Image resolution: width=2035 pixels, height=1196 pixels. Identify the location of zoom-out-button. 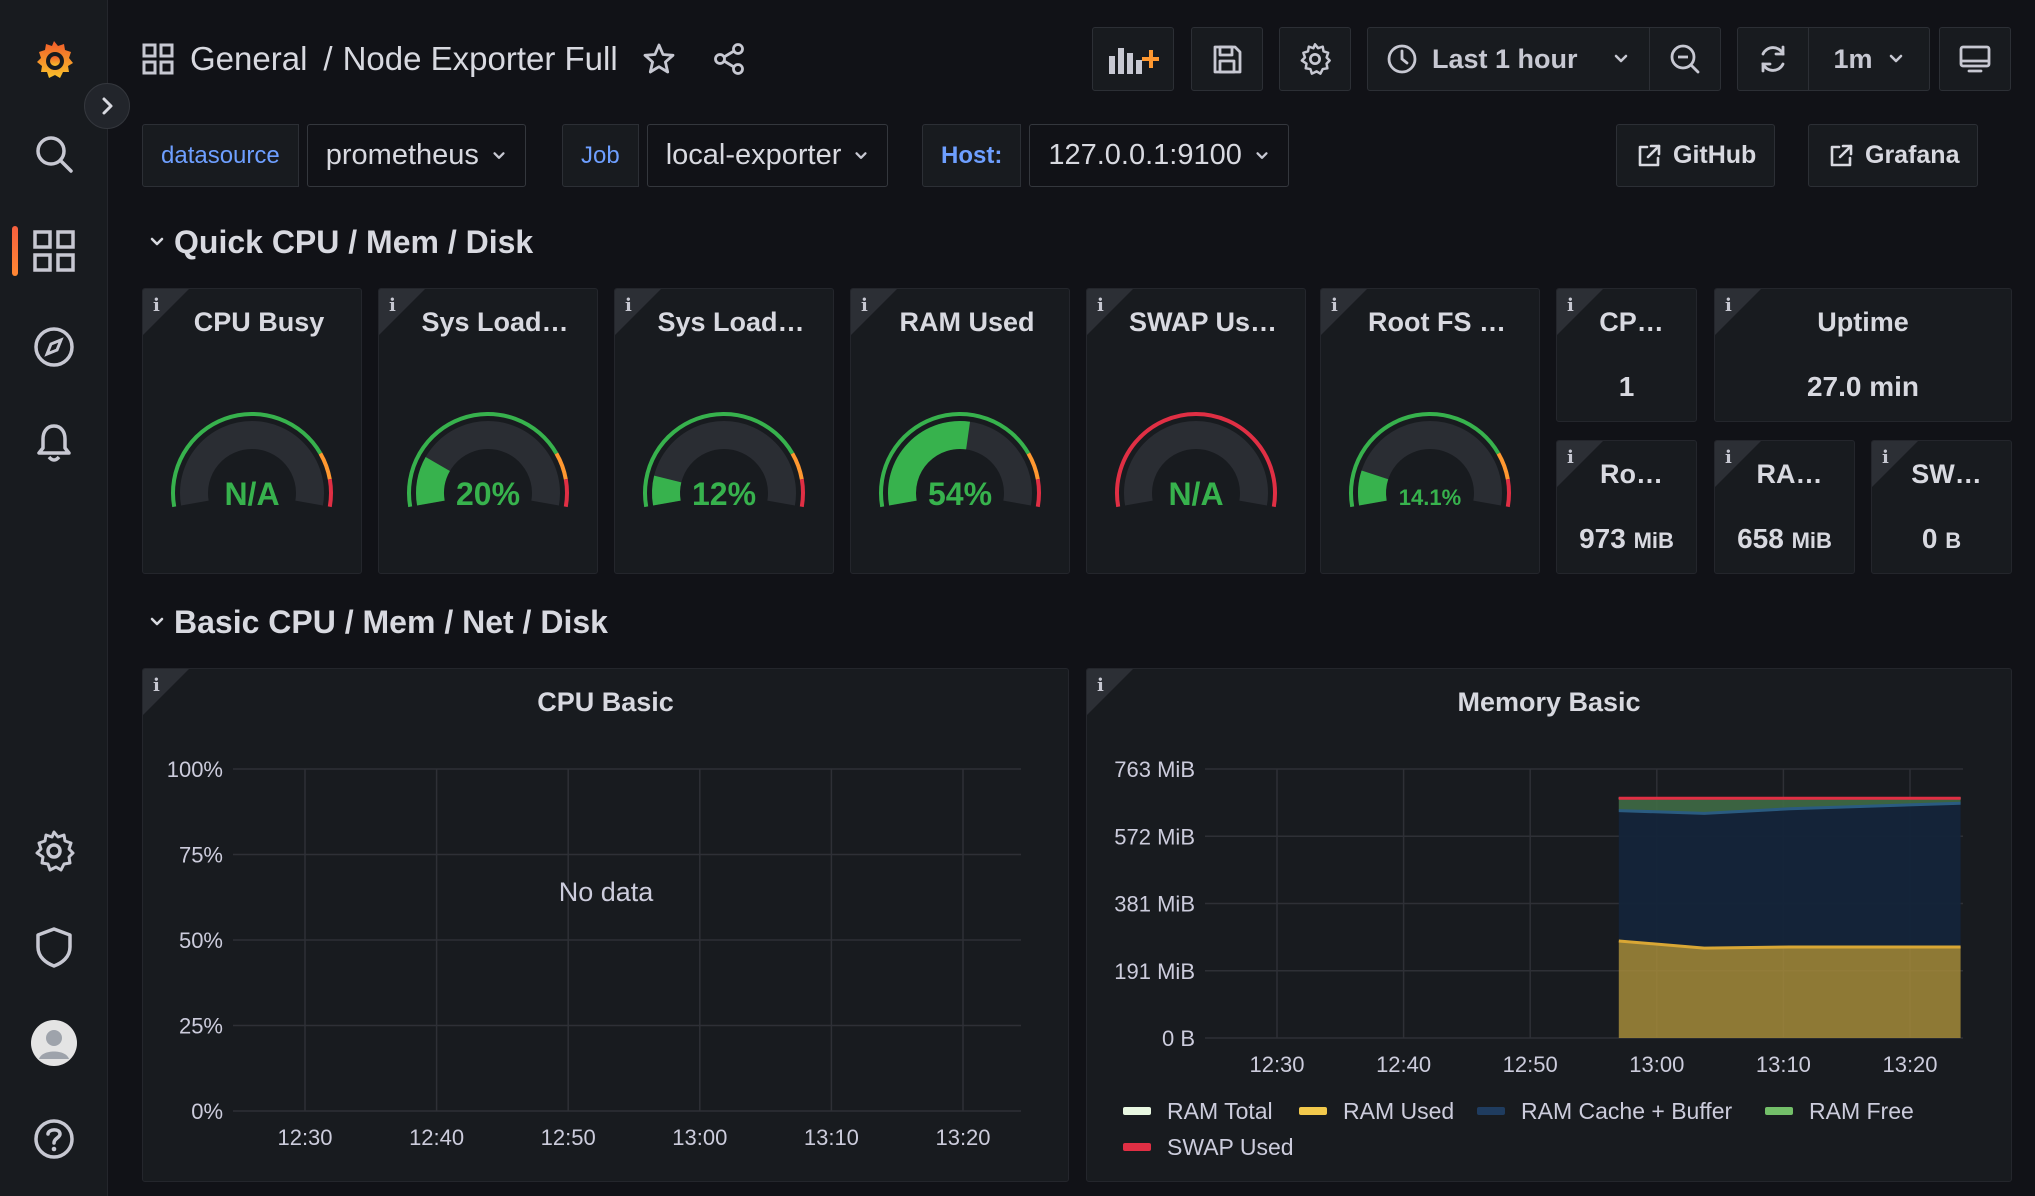
(1685, 59).